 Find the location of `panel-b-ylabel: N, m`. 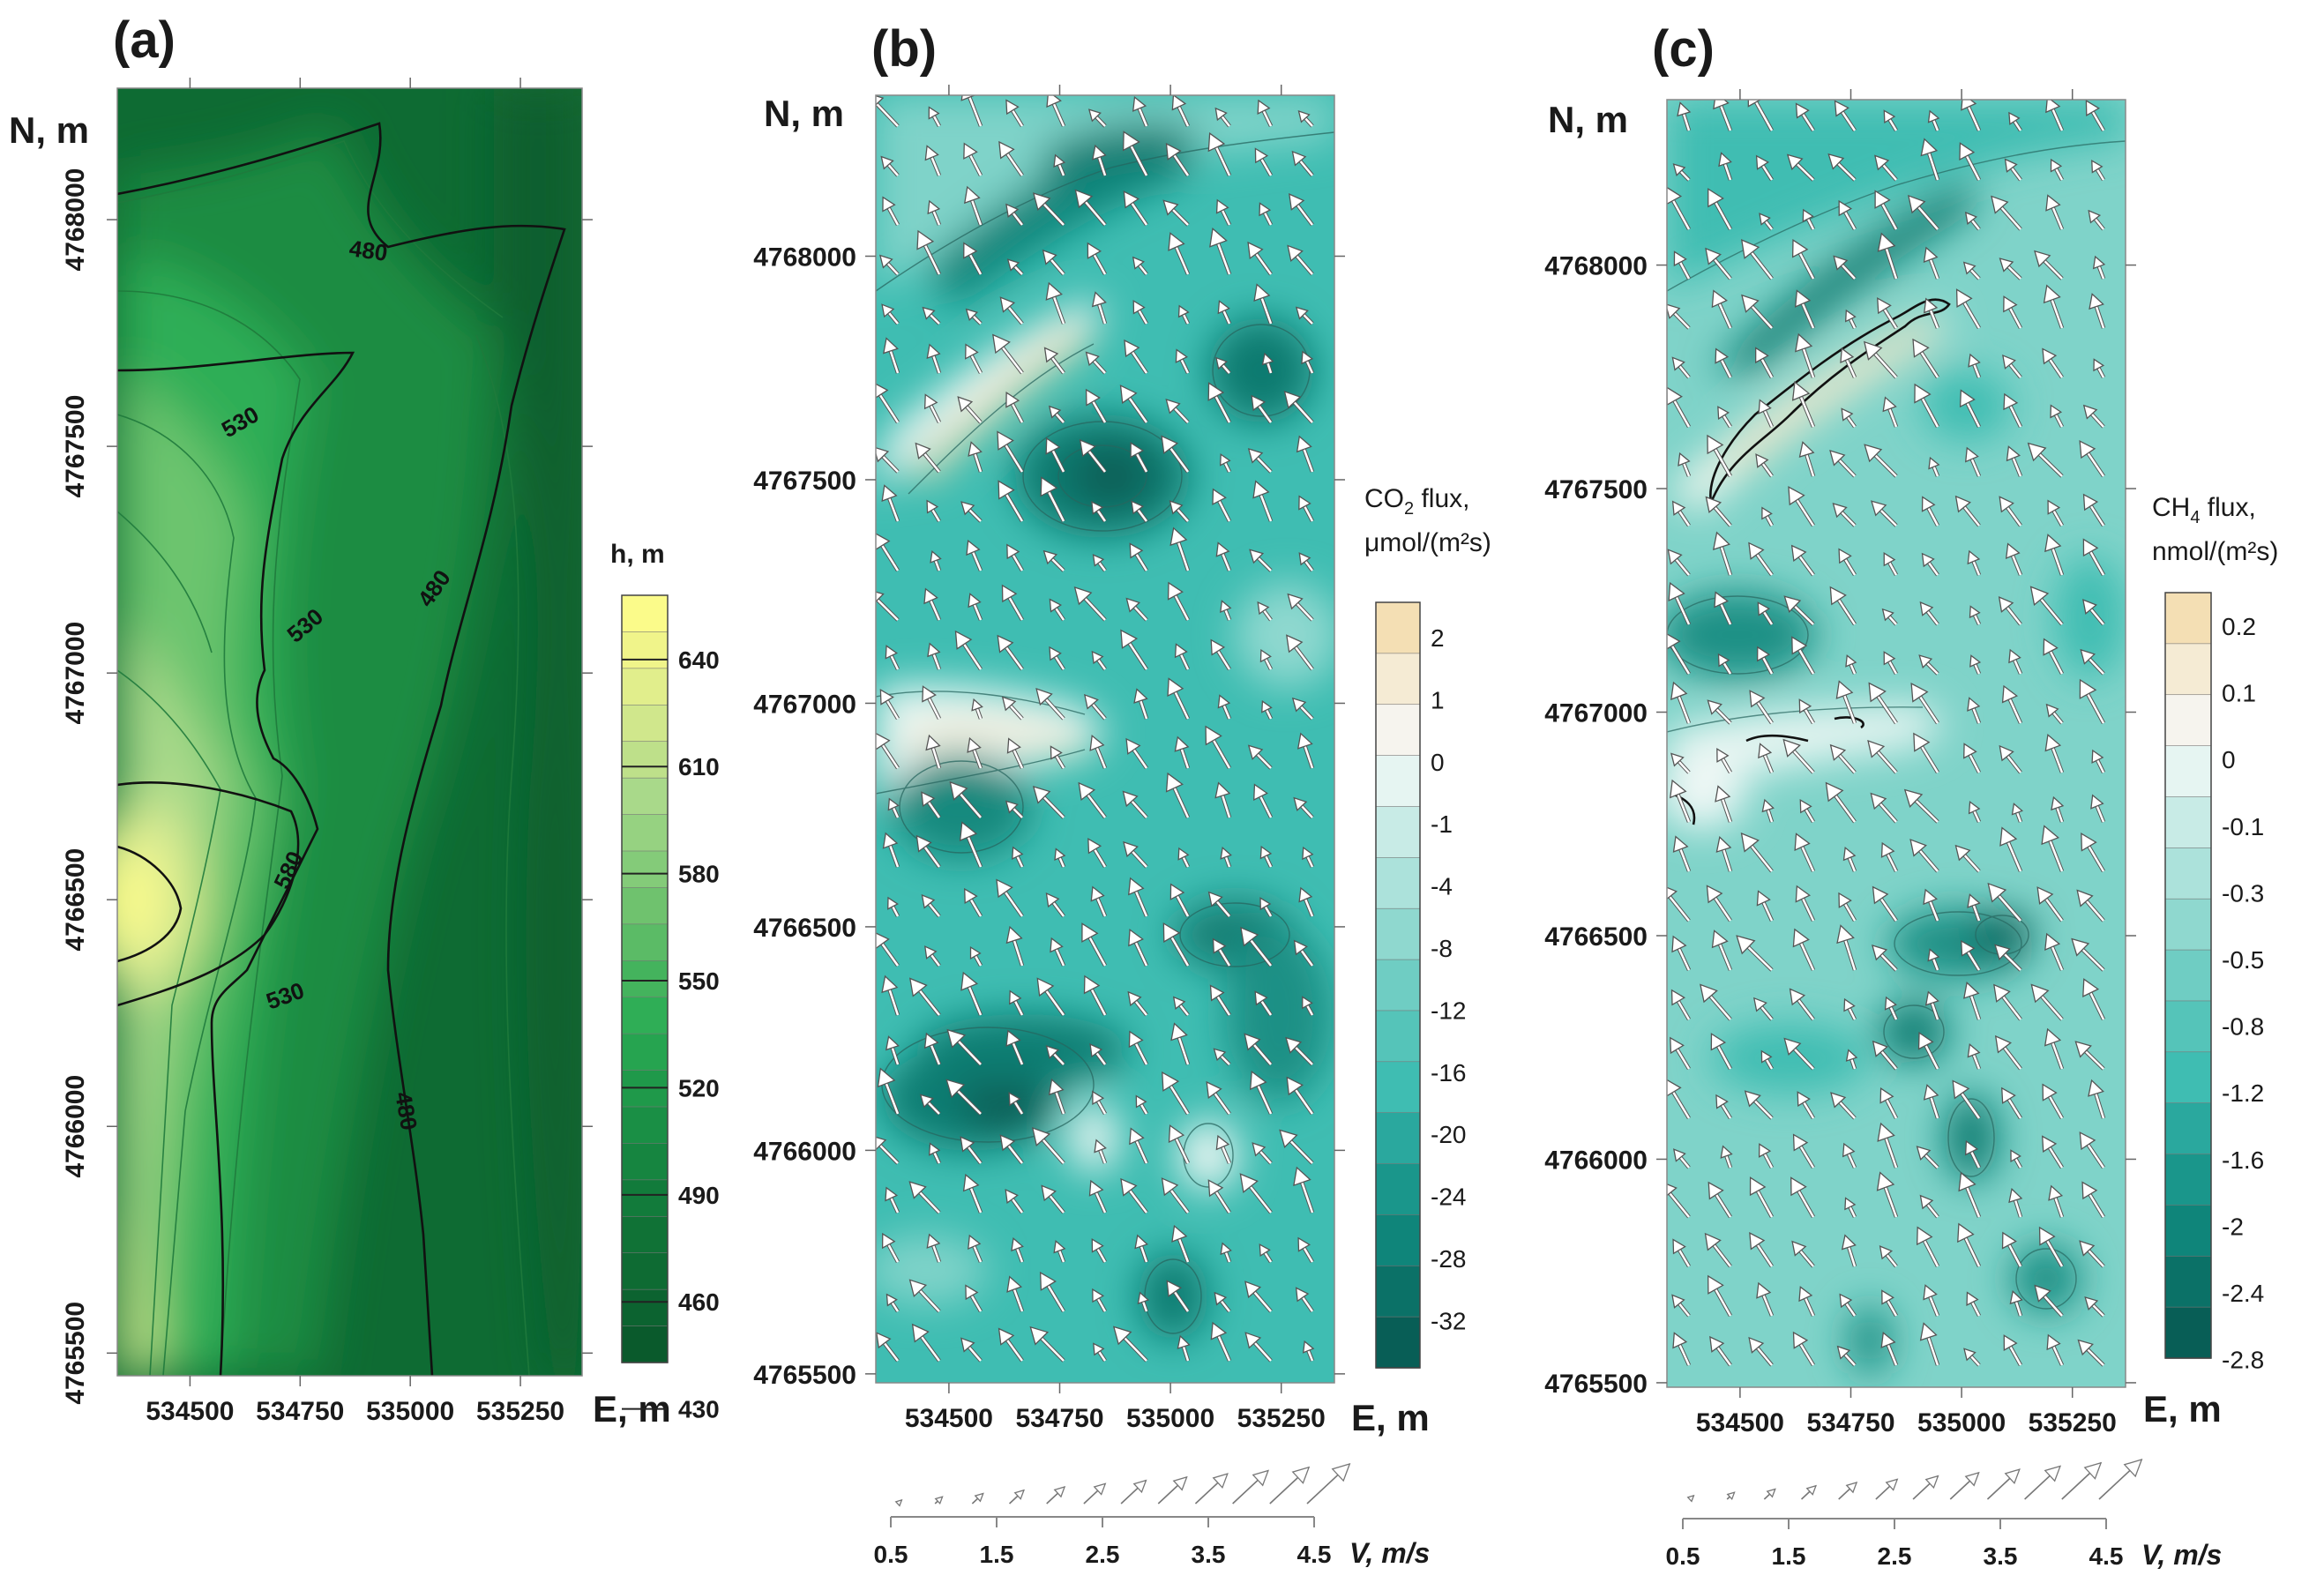

panel-b-ylabel: N, m is located at coordinates (804, 114).